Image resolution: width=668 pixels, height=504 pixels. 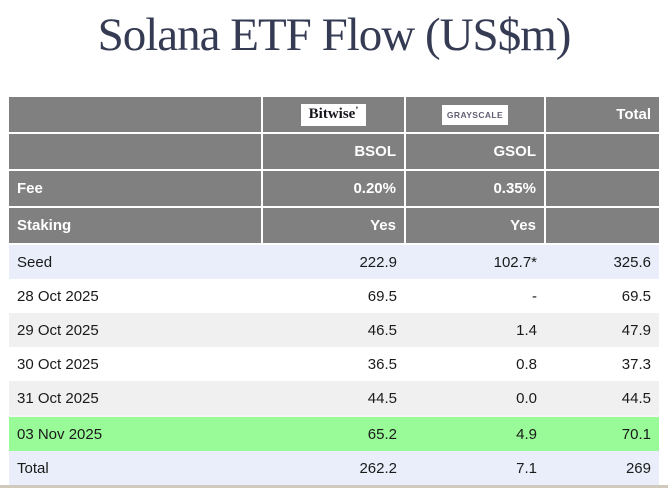 I want to click on gsol-value-cell: 102.7*, so click(x=475, y=262).